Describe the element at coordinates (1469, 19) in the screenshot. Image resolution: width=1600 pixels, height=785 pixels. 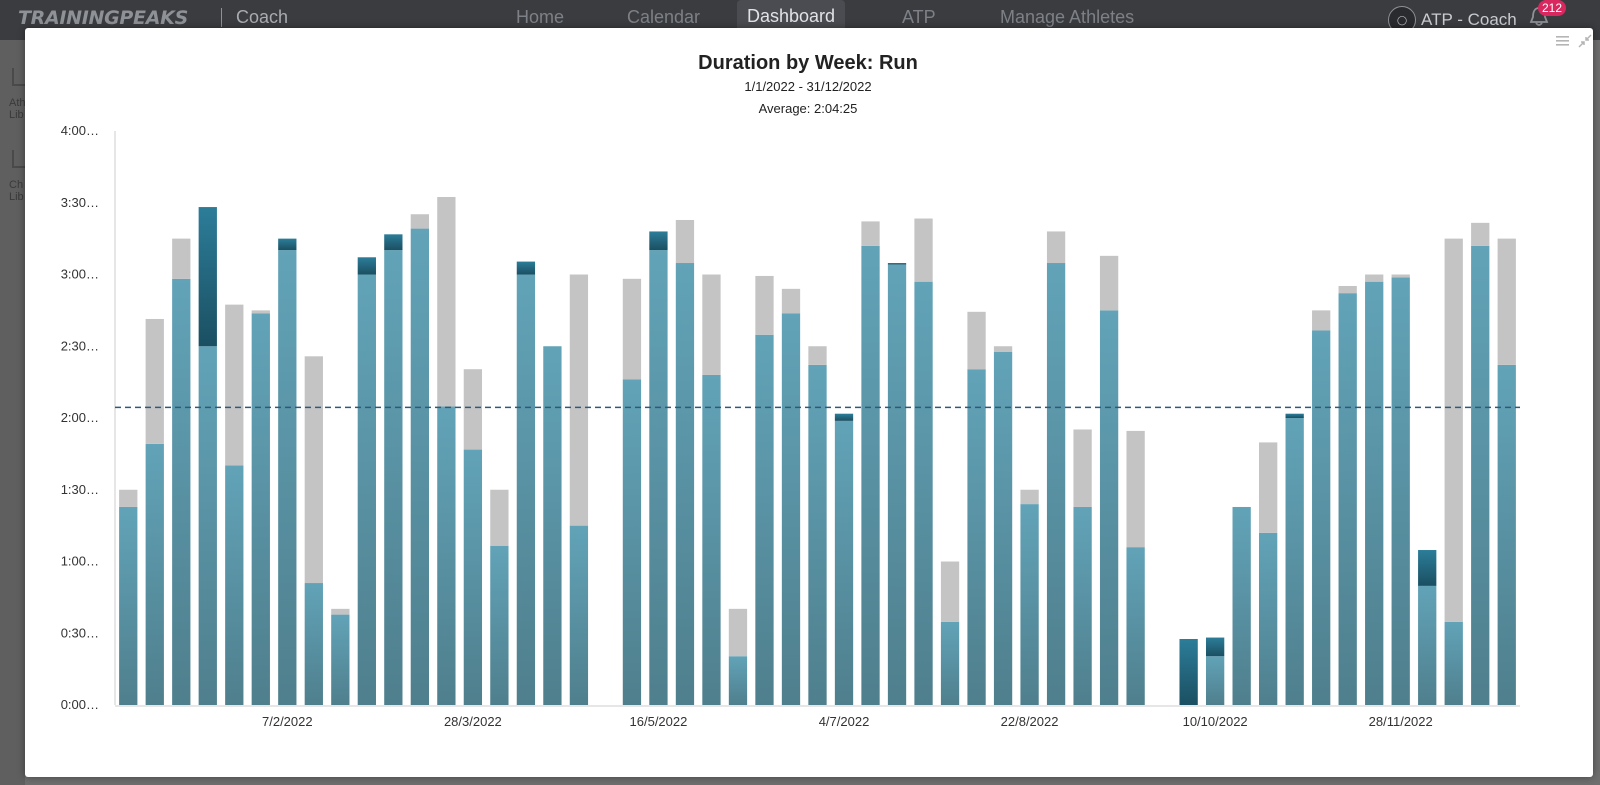
I see `user-label: ATP - Coach` at that location.